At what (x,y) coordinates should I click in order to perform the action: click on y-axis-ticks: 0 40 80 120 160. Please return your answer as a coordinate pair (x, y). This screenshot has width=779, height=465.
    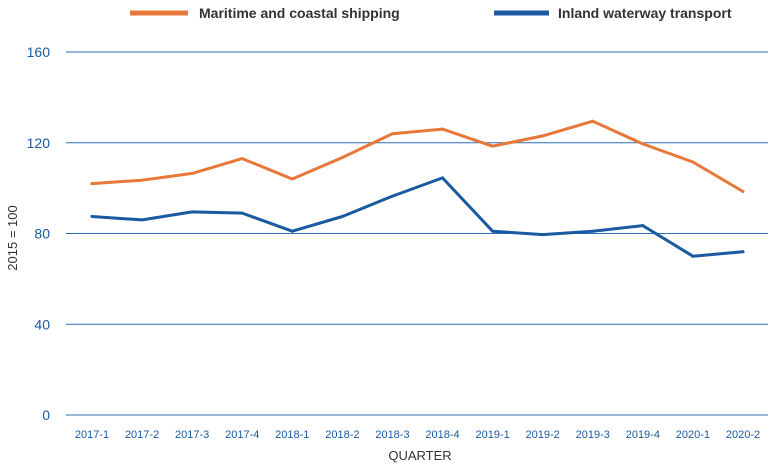
    Looking at the image, I should click on (39, 233).